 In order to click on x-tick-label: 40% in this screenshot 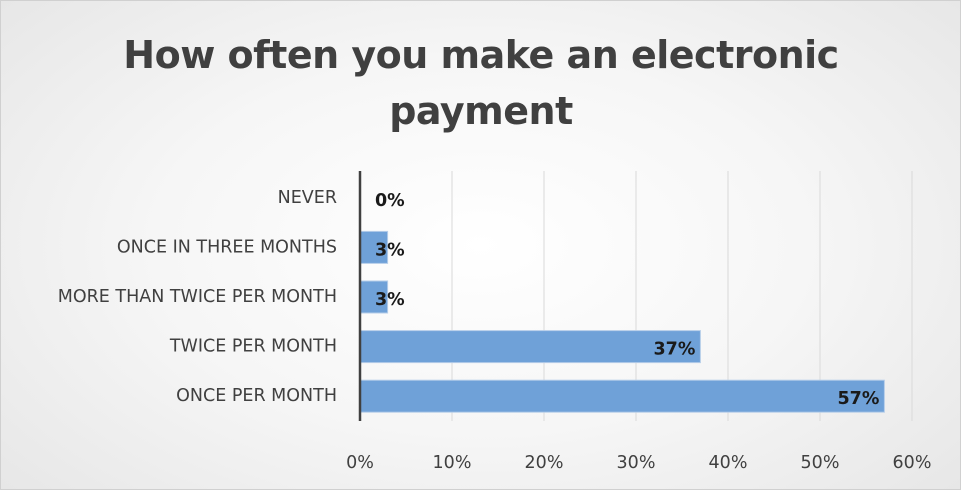, I will do `click(728, 463)`.